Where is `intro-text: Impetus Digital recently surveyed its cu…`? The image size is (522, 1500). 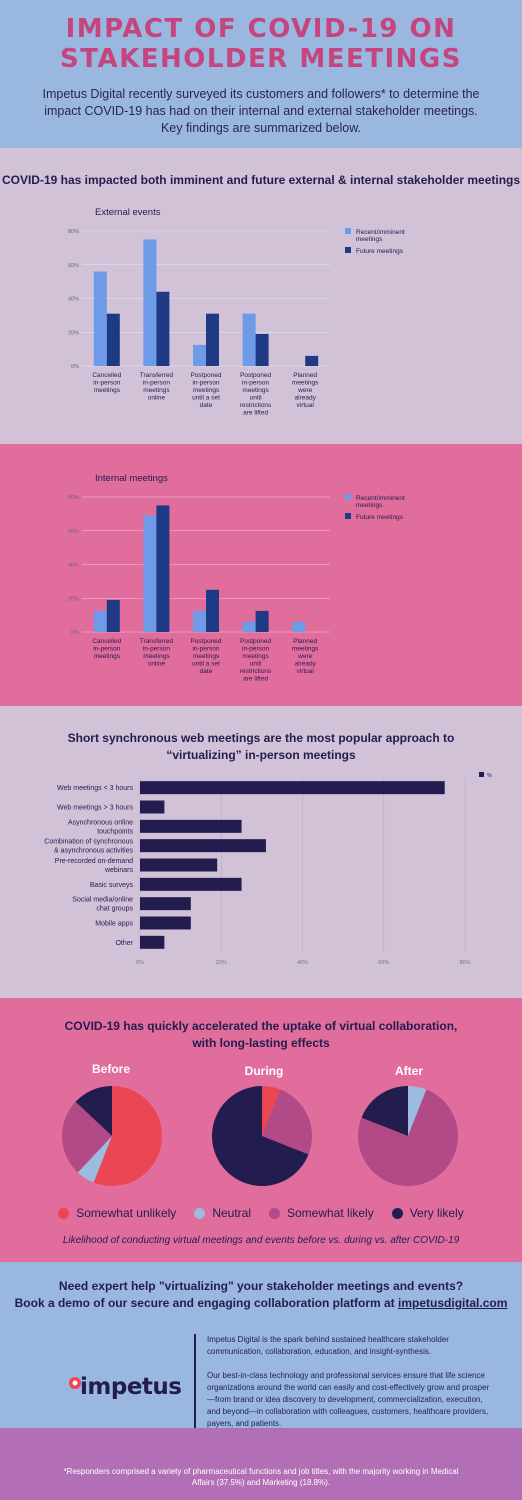
intro-text: Impetus Digital recently surveyed its cu… is located at coordinates (261, 111).